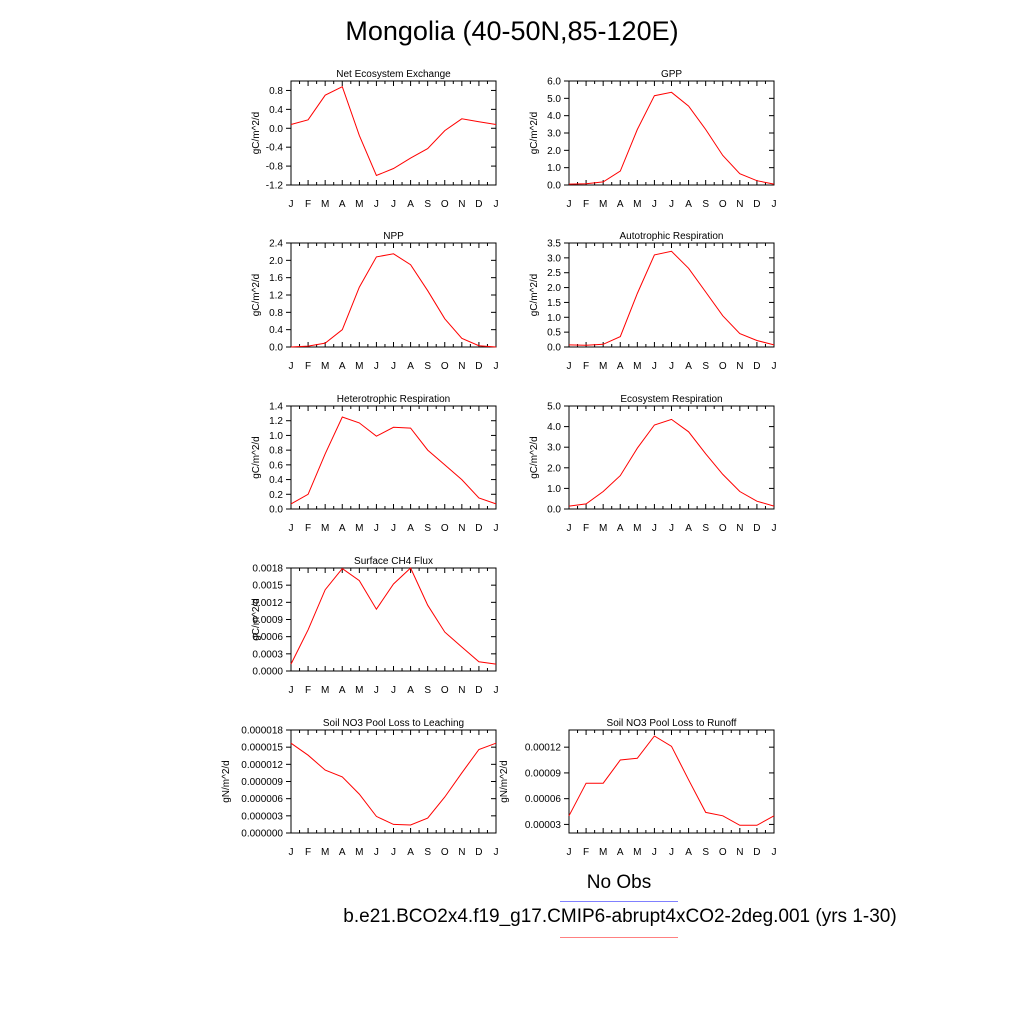 The height and width of the screenshot is (1024, 1024). I want to click on y-axis-label: gC/m^2/d, so click(256, 295).